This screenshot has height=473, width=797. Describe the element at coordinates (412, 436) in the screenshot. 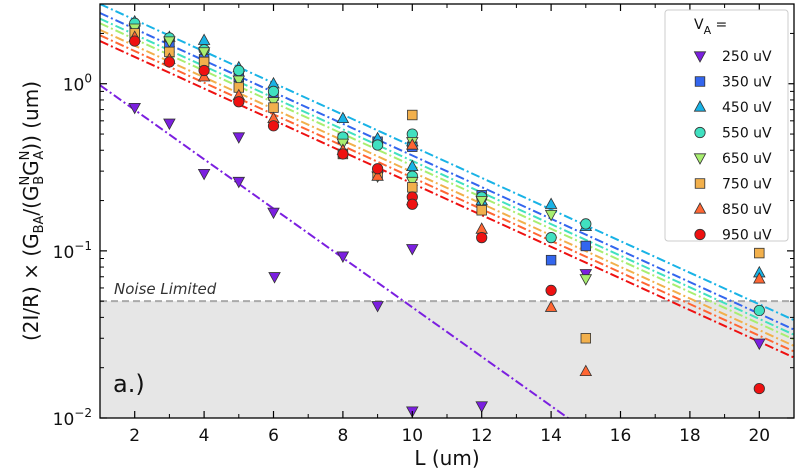

I see `x-tick-label: 10` at that location.